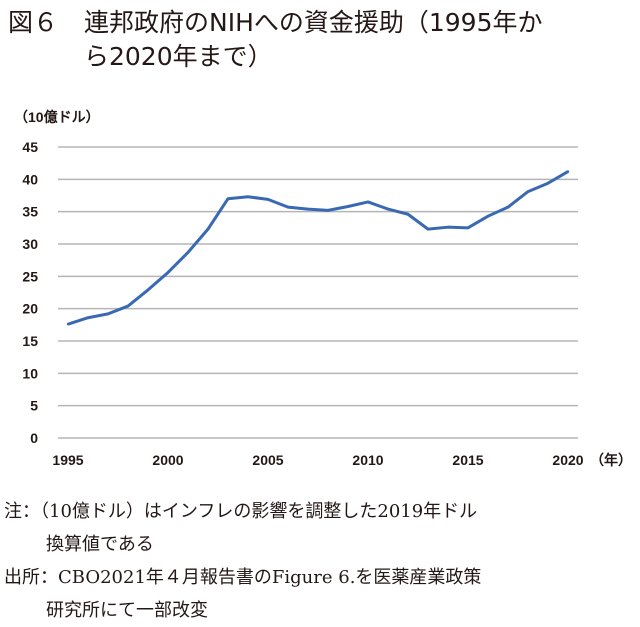  What do you see at coordinates (267, 460) in the screenshot?
I see `x-tick-label: 2005` at bounding box center [267, 460].